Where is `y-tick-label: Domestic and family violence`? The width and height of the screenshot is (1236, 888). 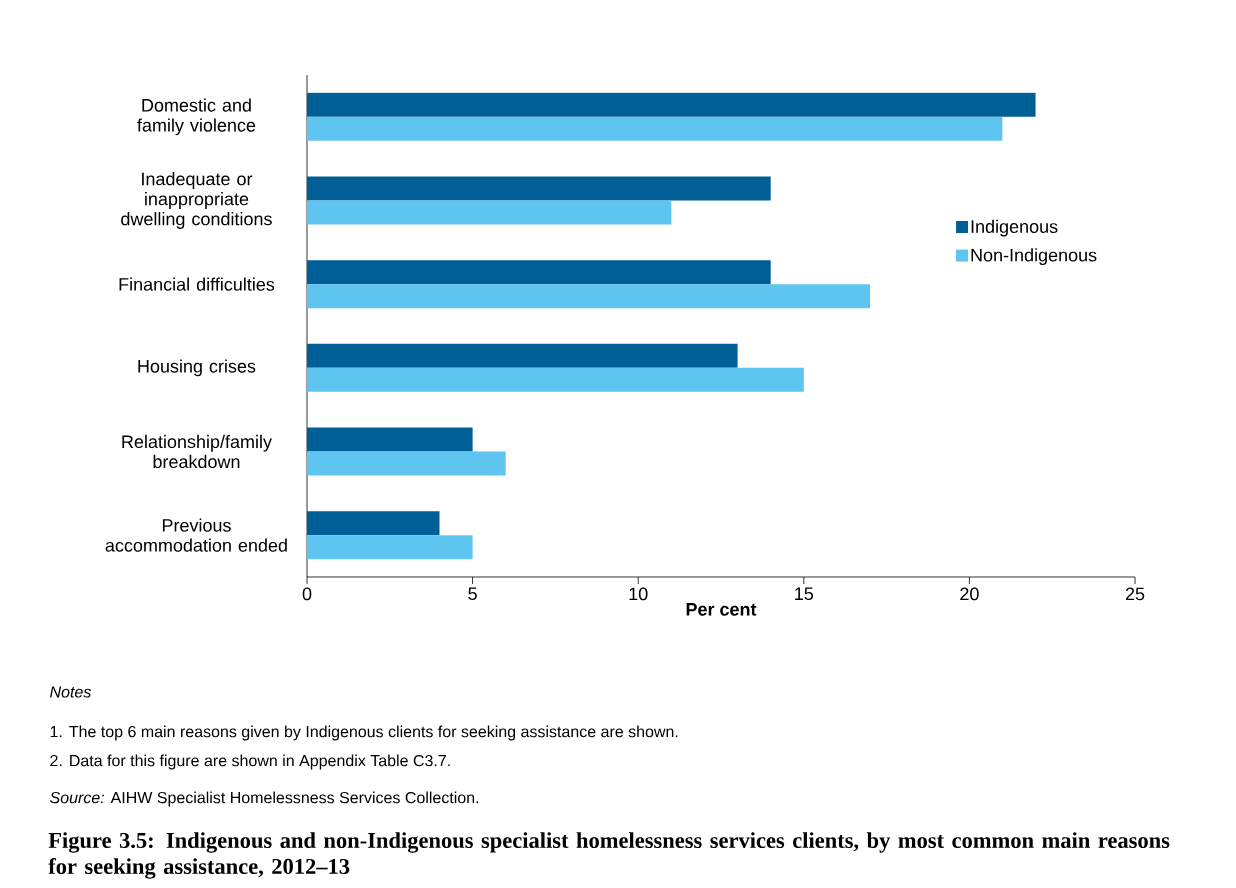
y-tick-label: Domestic and family violence is located at coordinates (196, 117).